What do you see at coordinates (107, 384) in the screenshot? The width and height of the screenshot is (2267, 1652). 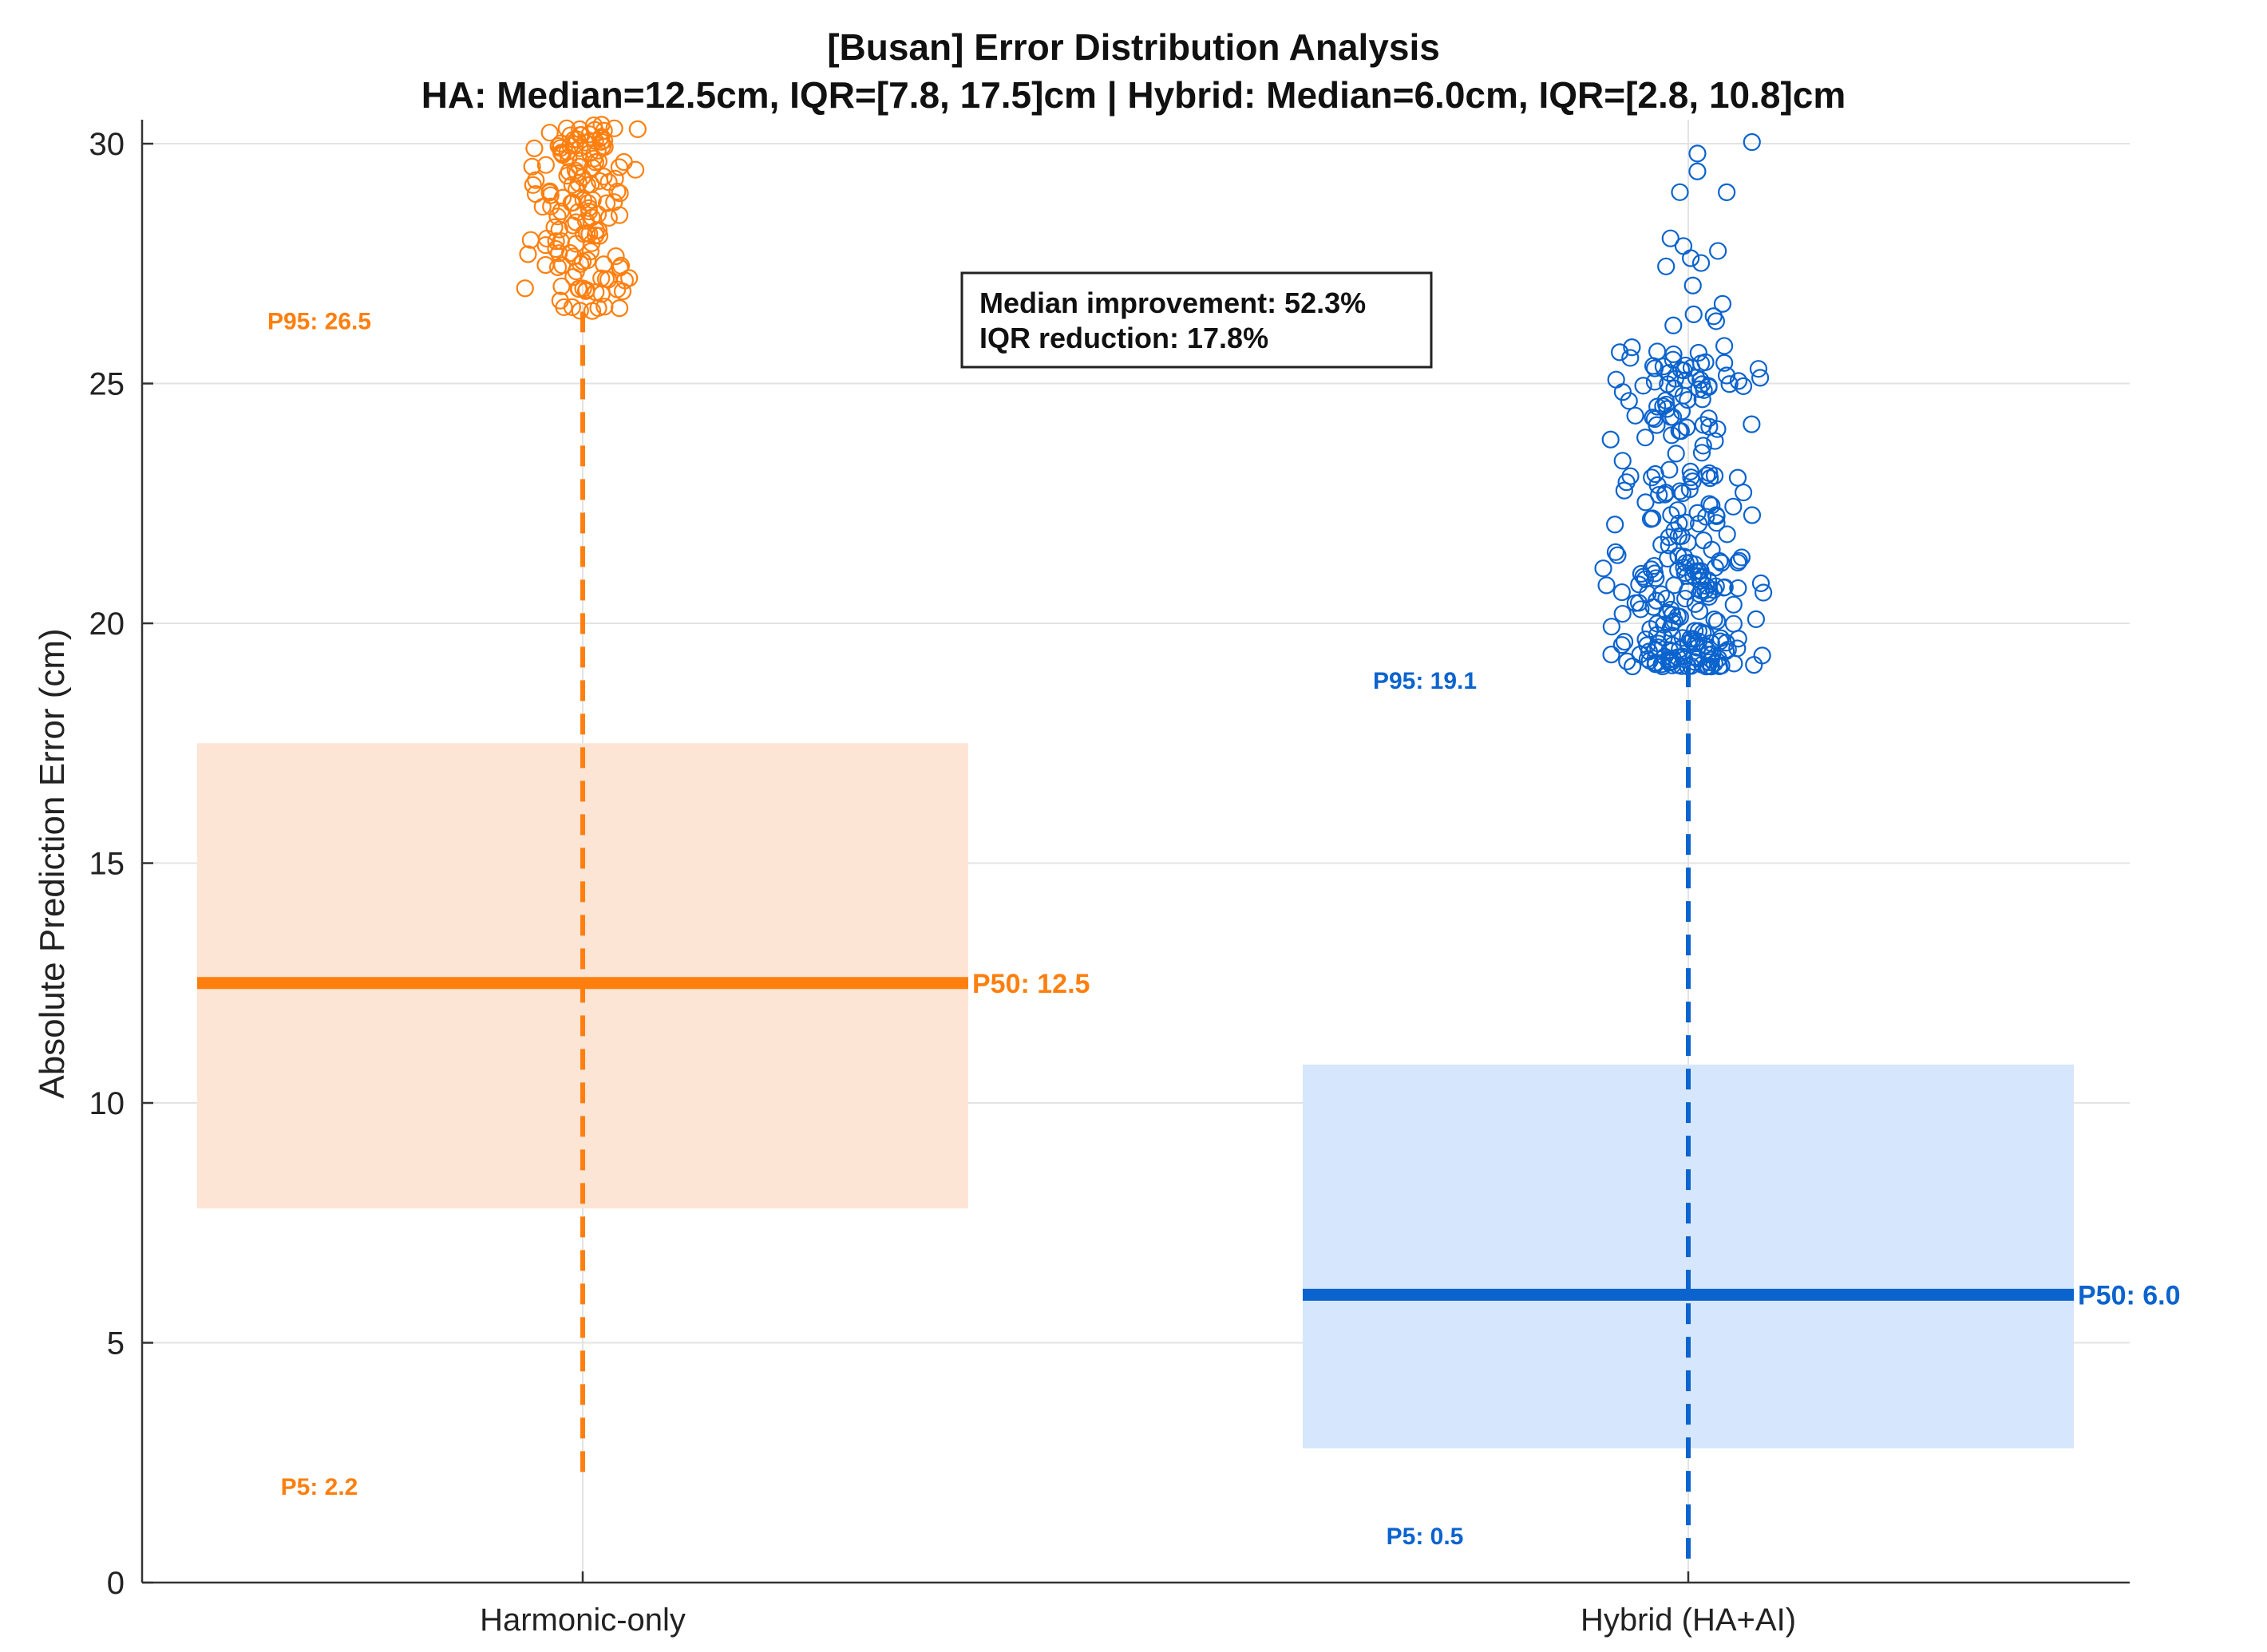 I see `y-tick-label: 25` at bounding box center [107, 384].